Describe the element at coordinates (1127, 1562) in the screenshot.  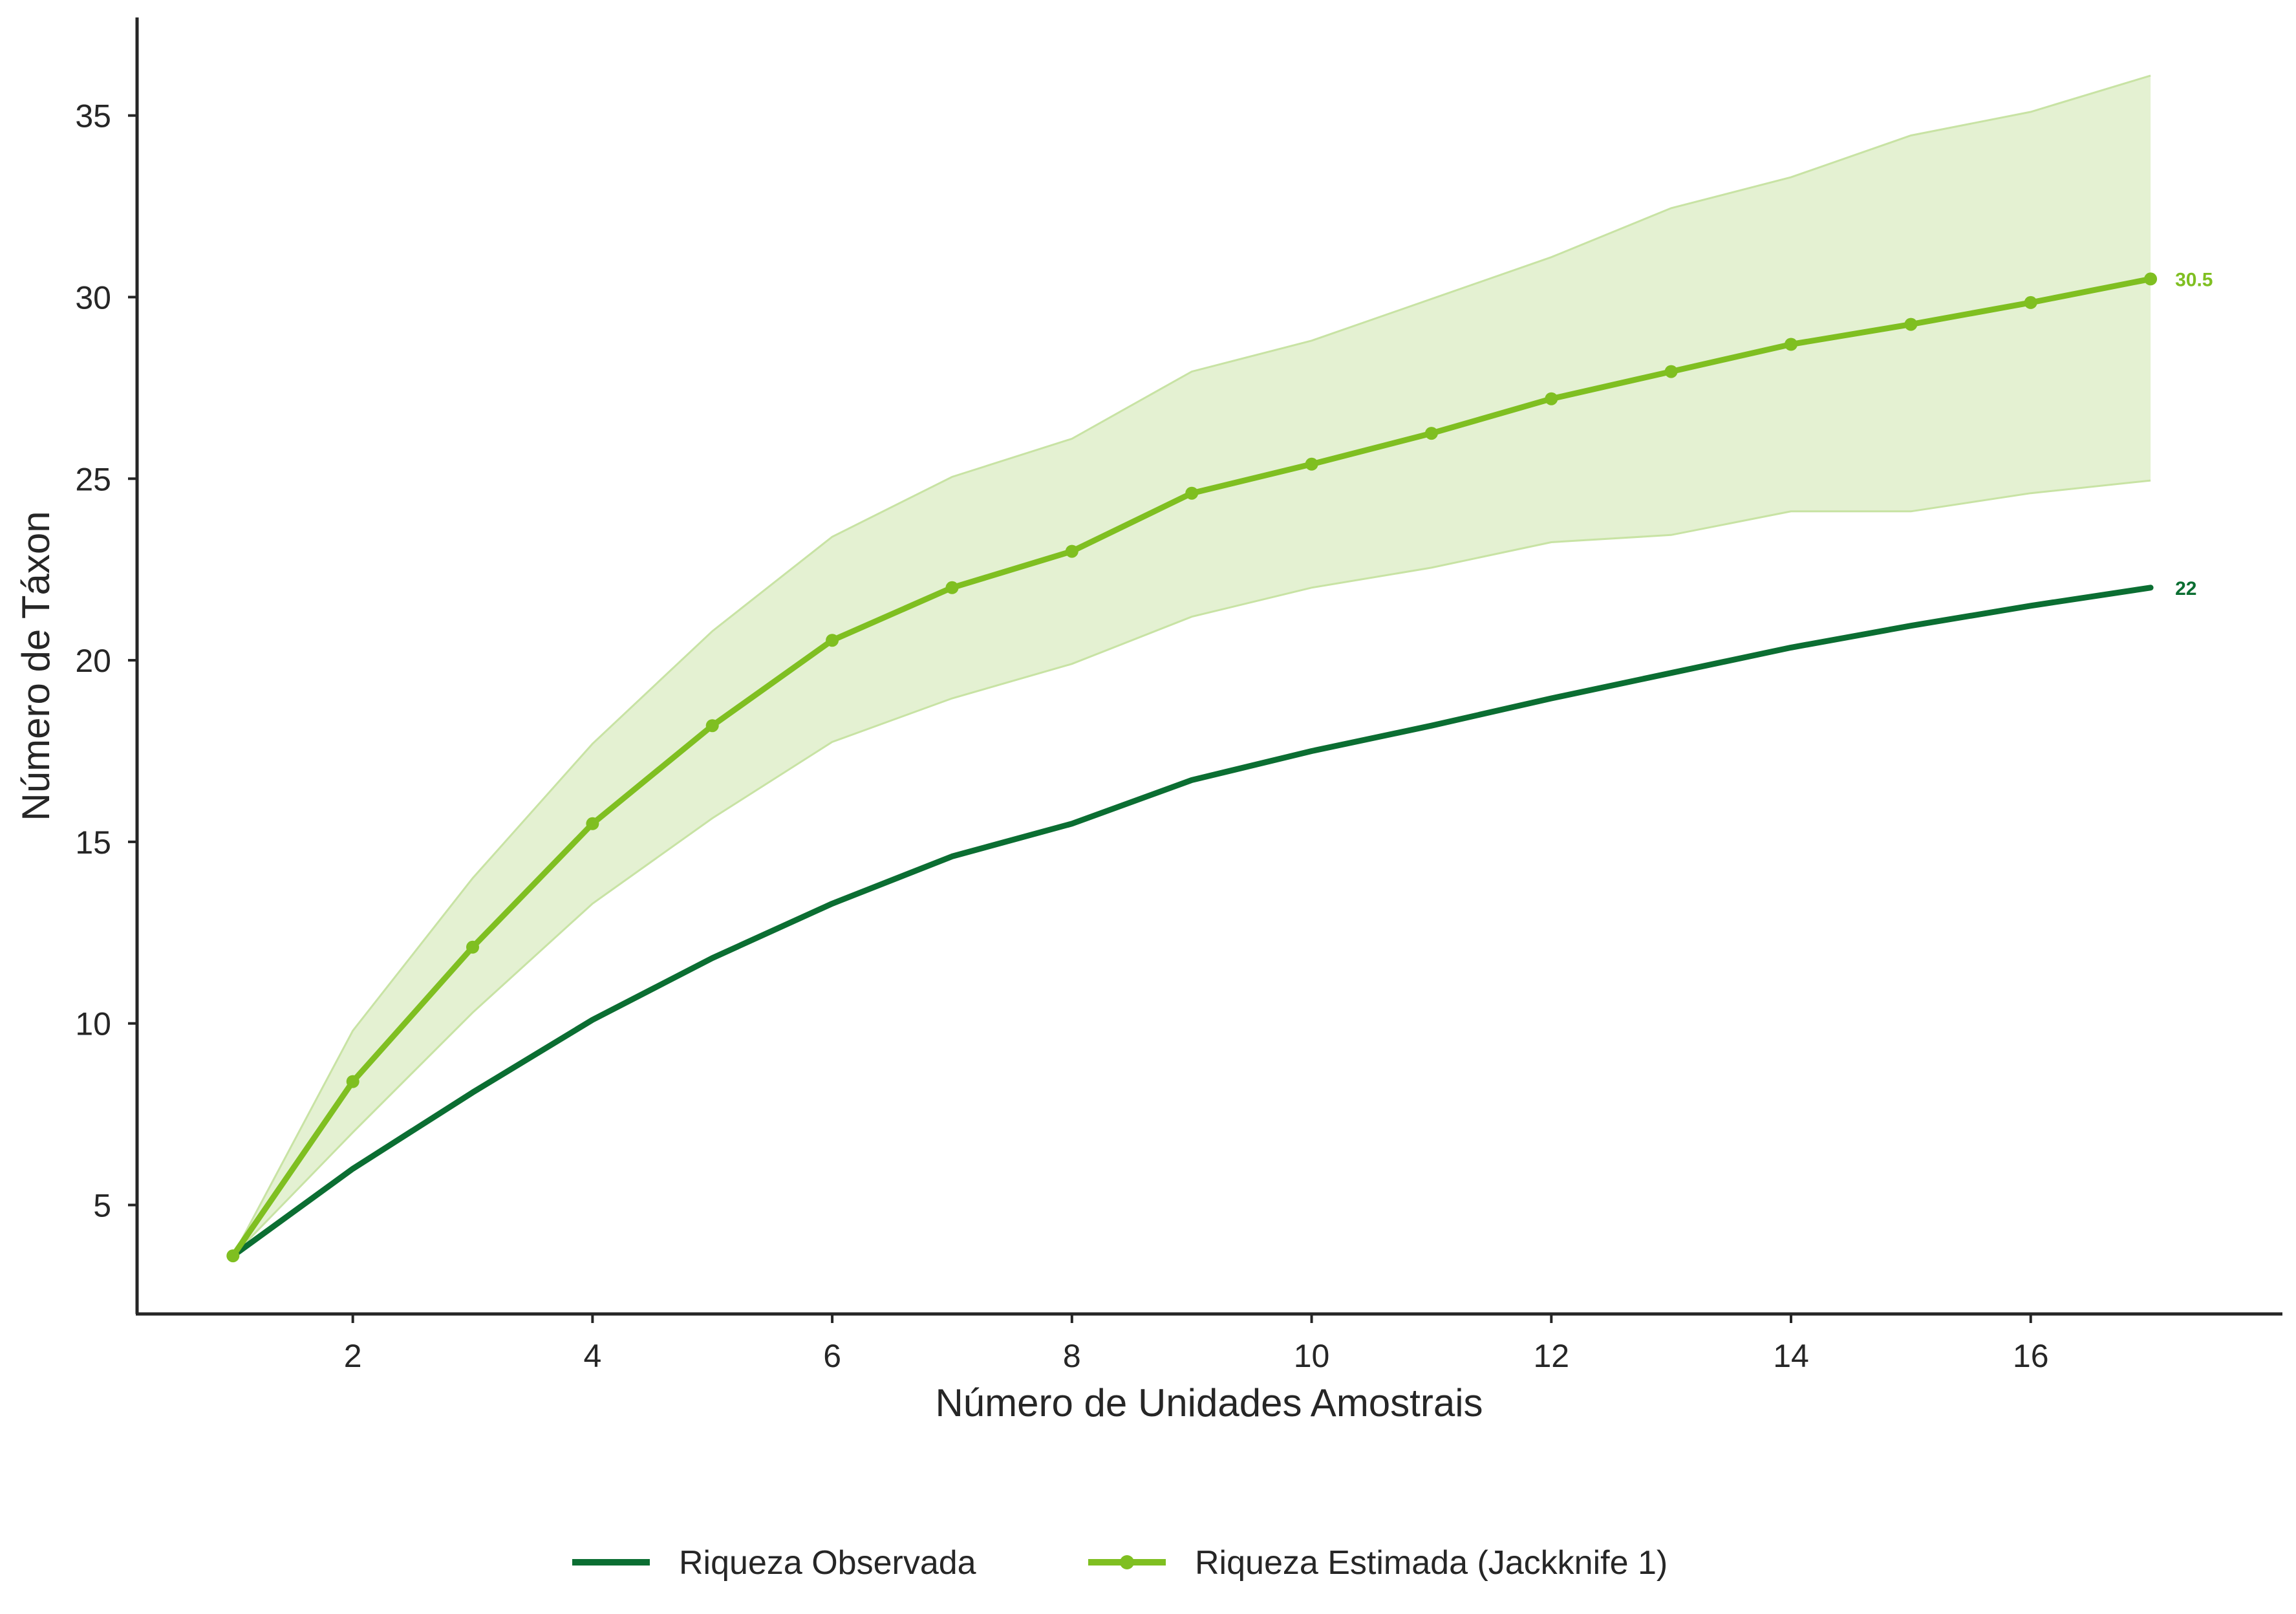
I see `legend-swatch-marker` at that location.